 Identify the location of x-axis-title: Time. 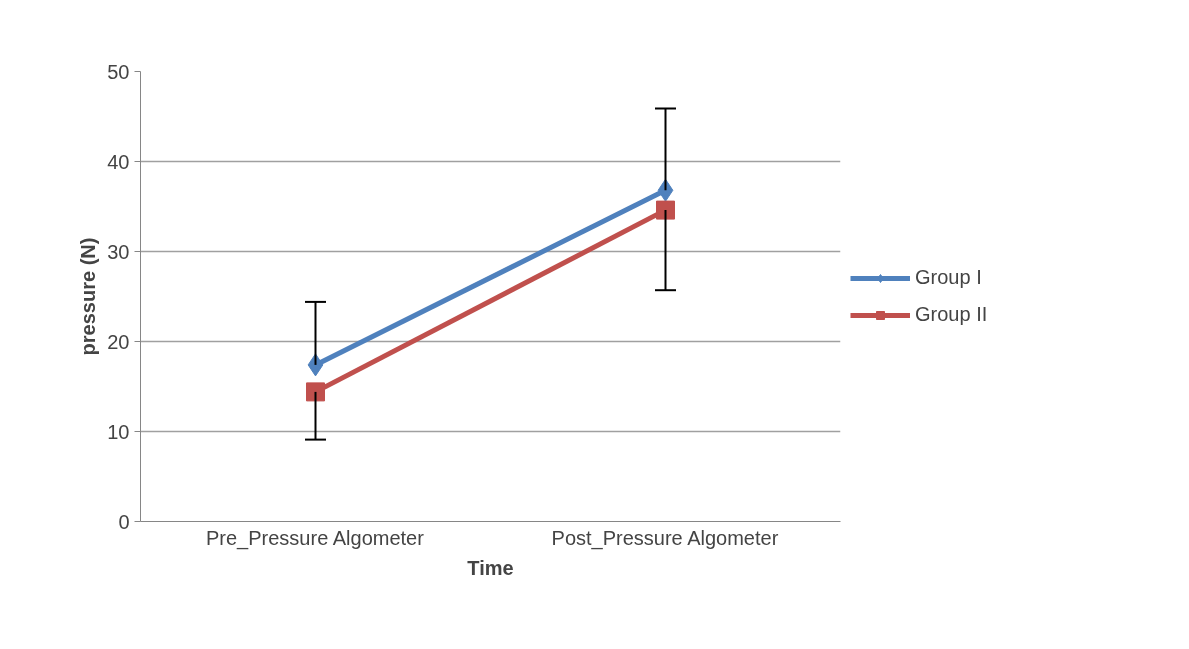
(490, 567).